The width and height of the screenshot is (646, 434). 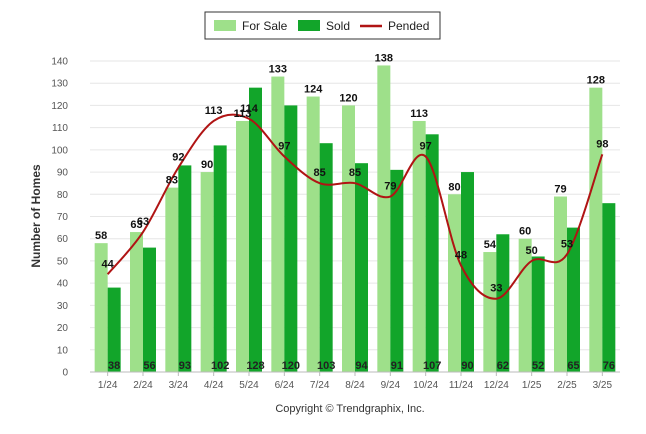 What do you see at coordinates (338, 26) in the screenshot?
I see `legend-label-sold: Sold` at bounding box center [338, 26].